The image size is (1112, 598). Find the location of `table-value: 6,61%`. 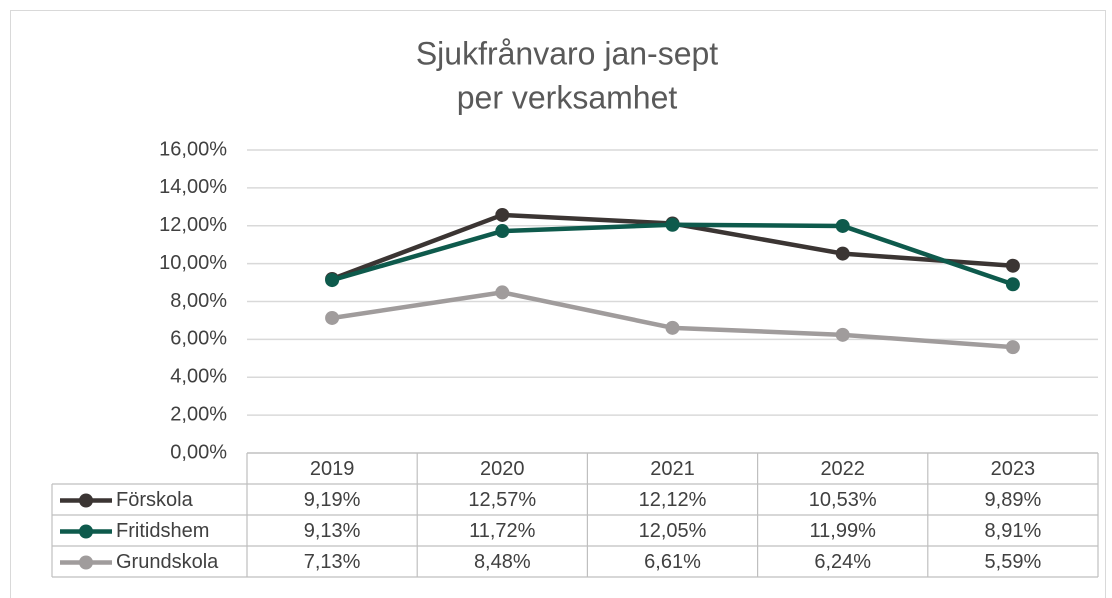

table-value: 6,61% is located at coordinates (672, 562).